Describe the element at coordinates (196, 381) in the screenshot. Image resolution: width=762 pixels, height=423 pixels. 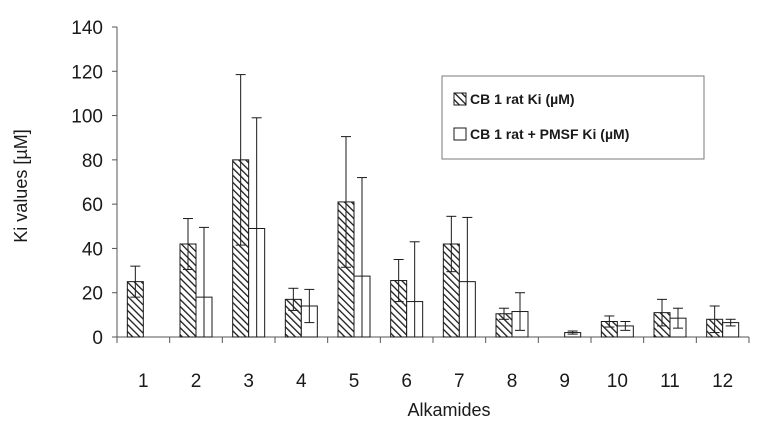
I see `x-tick-label: 2` at that location.